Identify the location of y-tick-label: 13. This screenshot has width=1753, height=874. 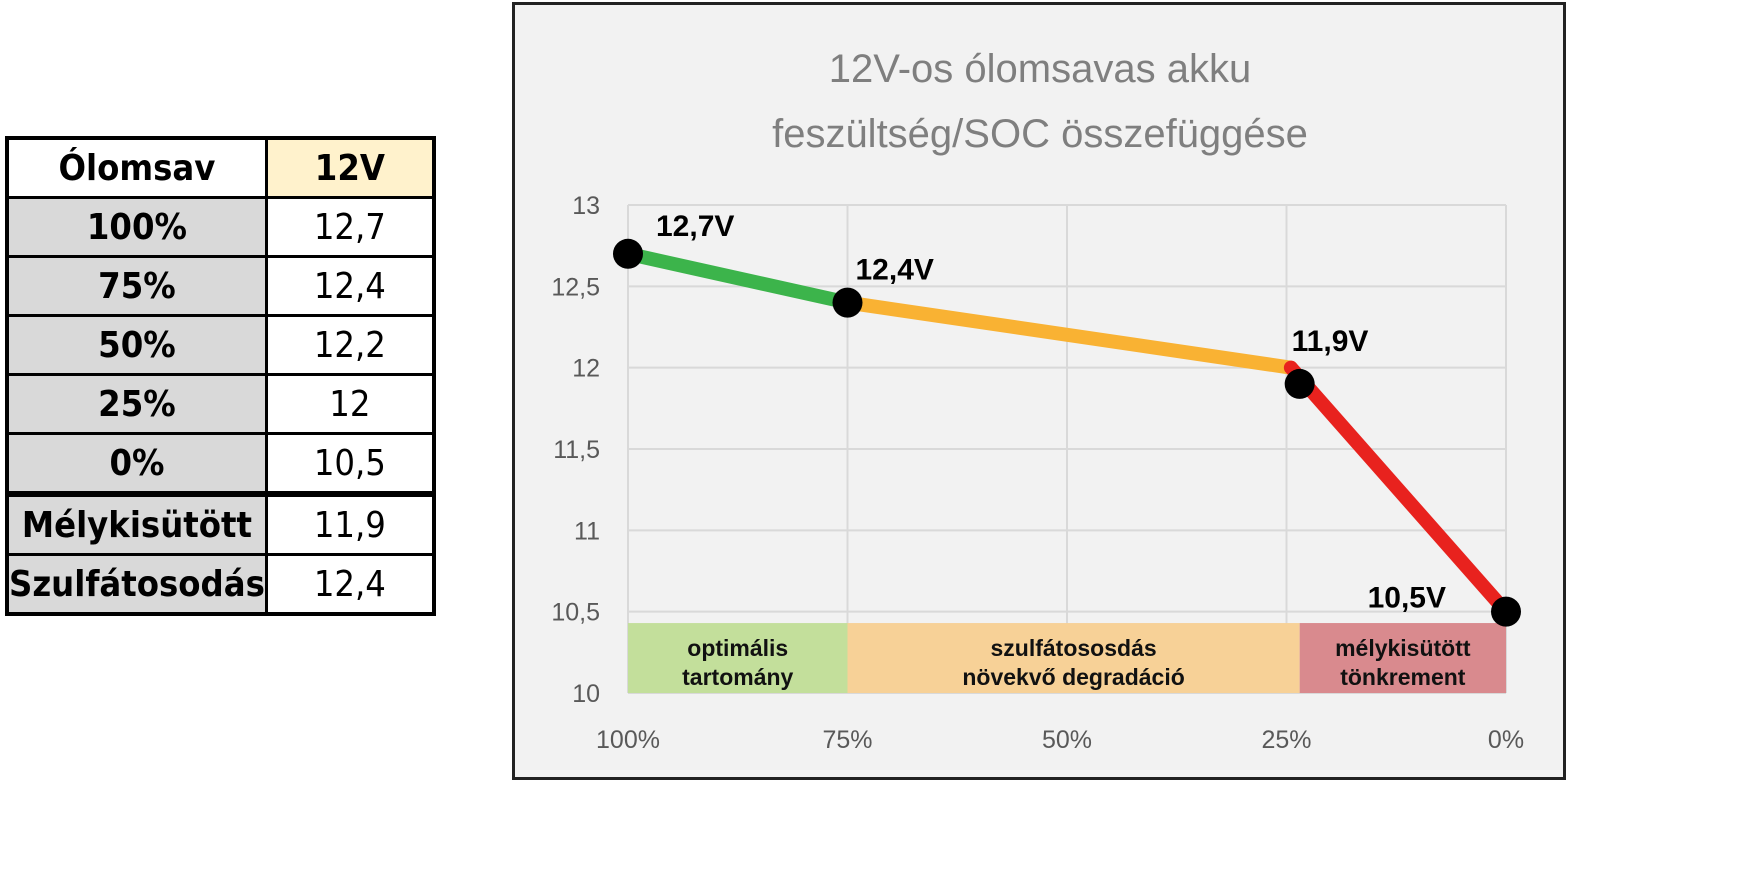
(586, 206).